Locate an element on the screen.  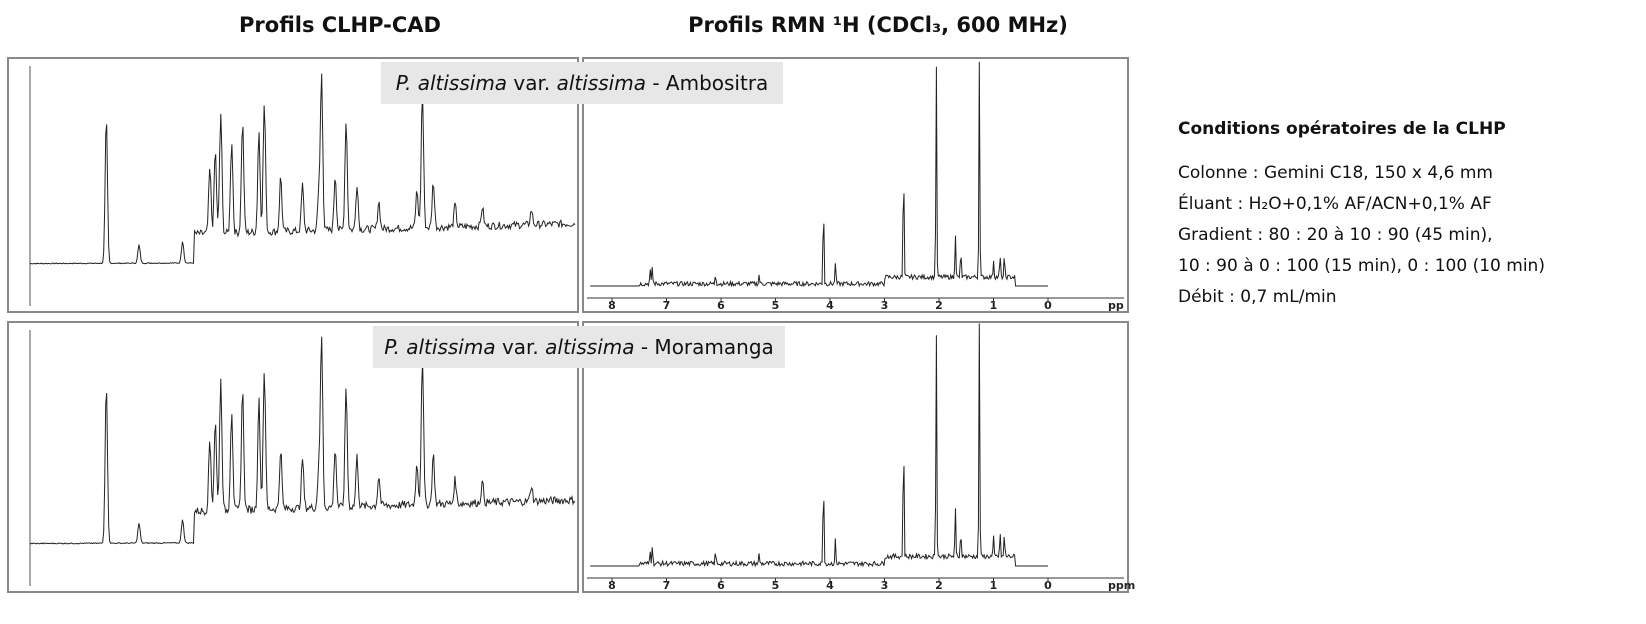
condition-line: Colonne : Gemini C18, 150 x 4,6 mm is located at coordinates (1335, 173).